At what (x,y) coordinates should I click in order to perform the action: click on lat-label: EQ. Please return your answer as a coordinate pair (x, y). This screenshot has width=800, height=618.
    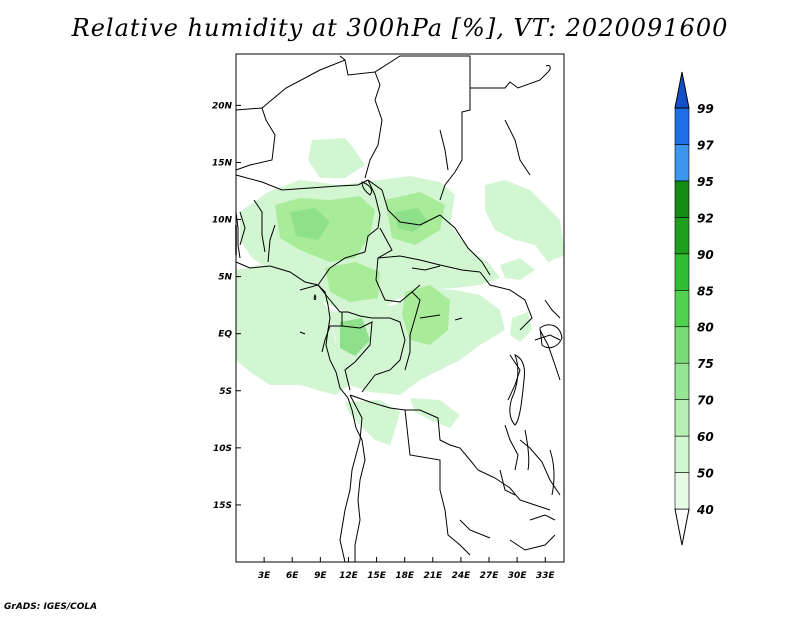
    Looking at the image, I should click on (225, 335).